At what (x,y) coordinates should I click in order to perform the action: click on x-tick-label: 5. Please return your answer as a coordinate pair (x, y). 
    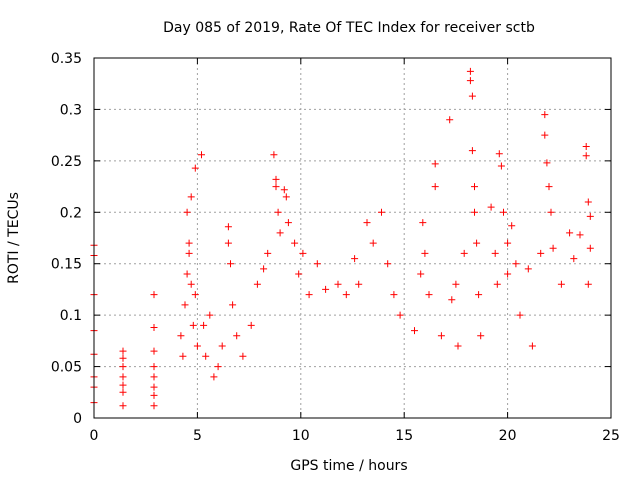
    Looking at the image, I should click on (197, 436).